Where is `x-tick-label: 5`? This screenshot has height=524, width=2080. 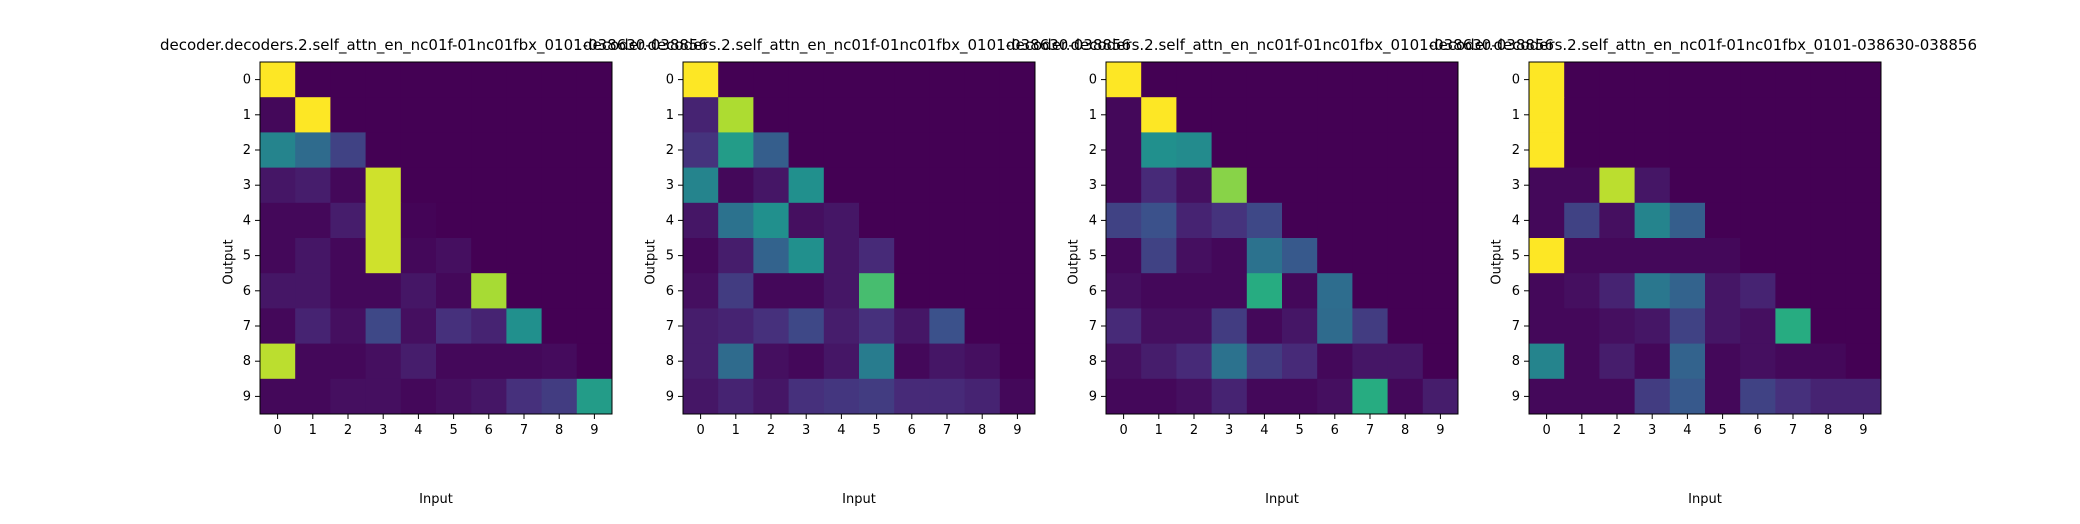 x-tick-label: 5 is located at coordinates (876, 430).